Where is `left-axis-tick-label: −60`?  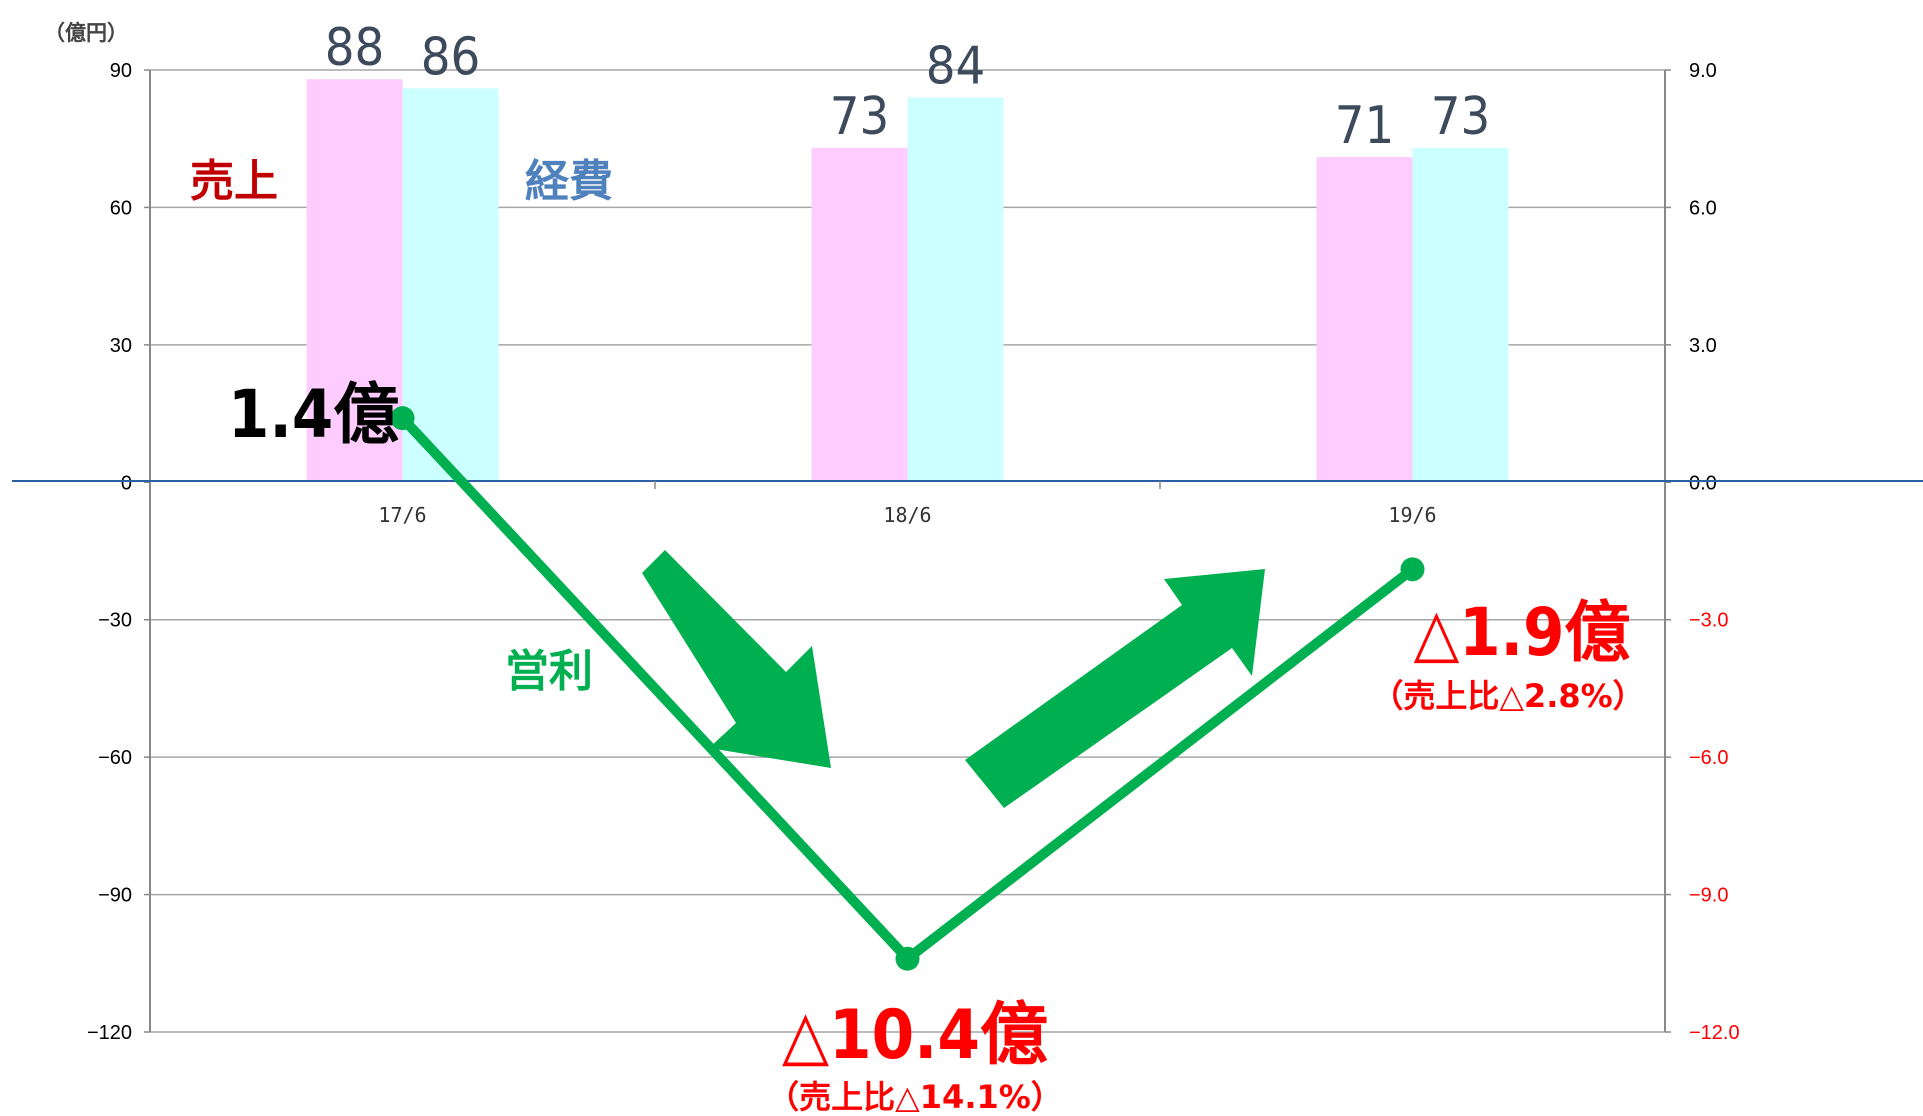 left-axis-tick-label: −60 is located at coordinates (115, 758).